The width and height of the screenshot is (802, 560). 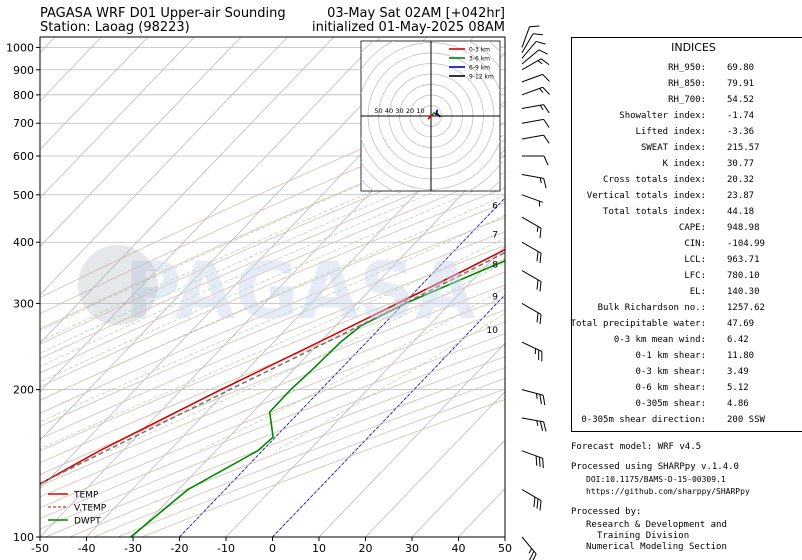 I want to click on y-tick-label: 500, so click(x=23, y=195).